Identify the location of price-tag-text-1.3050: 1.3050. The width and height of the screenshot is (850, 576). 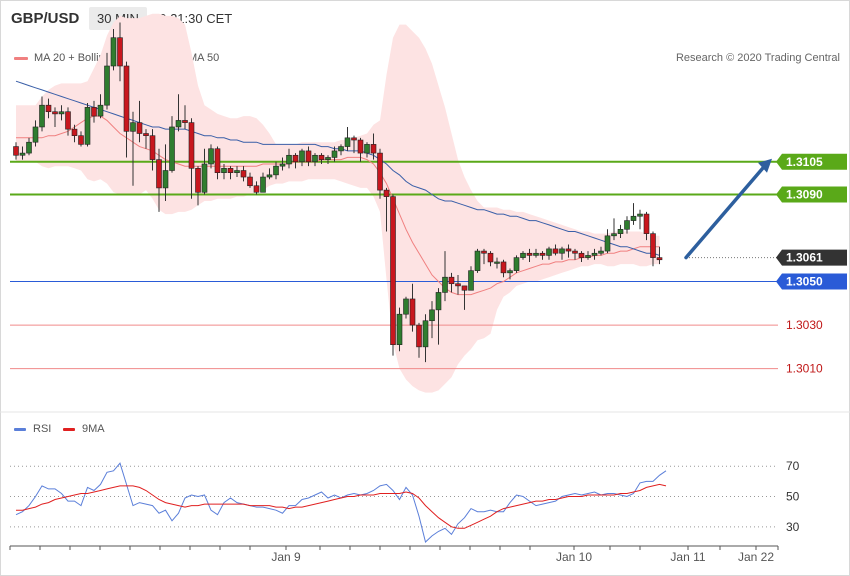
(804, 282).